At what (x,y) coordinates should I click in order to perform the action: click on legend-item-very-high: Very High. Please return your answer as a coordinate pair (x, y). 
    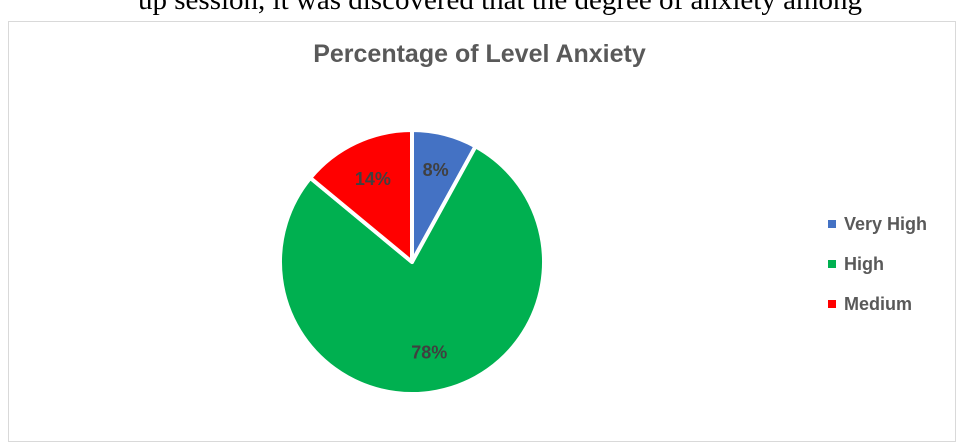
    Looking at the image, I should click on (877, 224).